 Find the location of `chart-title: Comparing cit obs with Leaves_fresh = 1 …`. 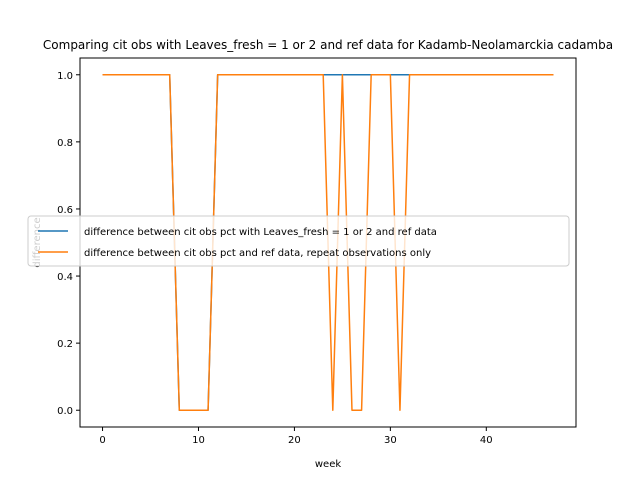

chart-title: Comparing cit obs with Leaves_fresh = 1 … is located at coordinates (328, 45).